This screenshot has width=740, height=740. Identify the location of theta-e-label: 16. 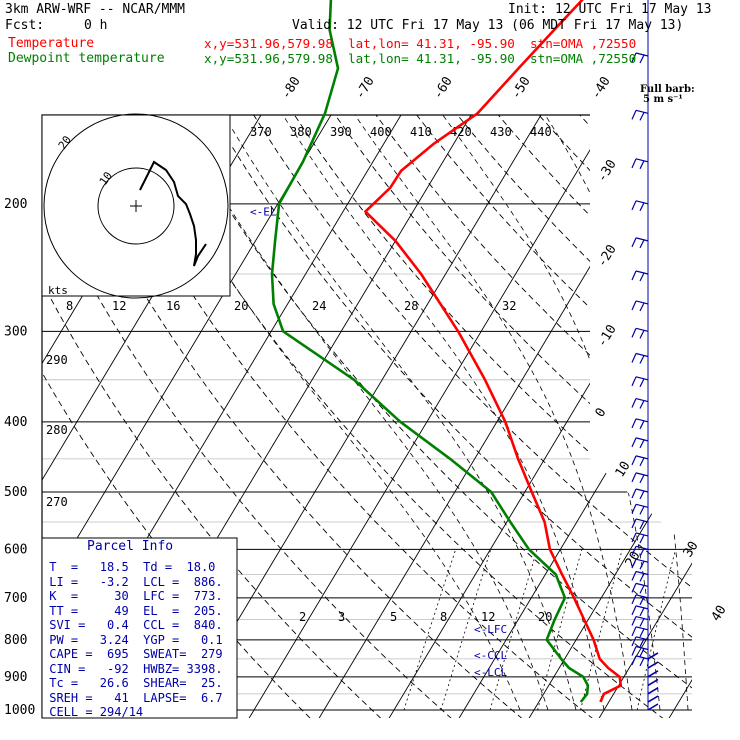
(173, 306).